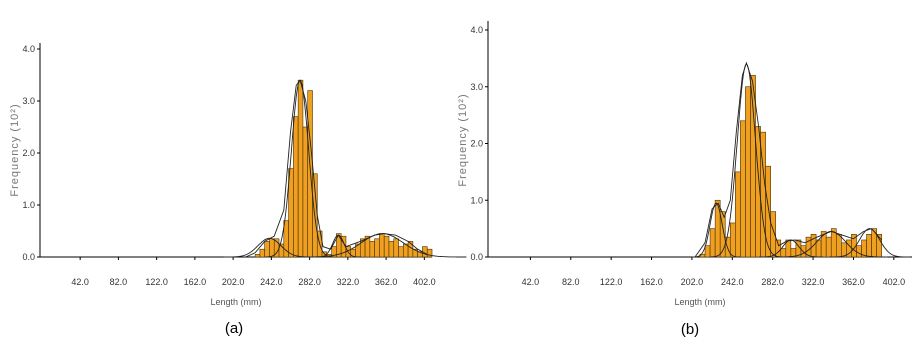  Describe the element at coordinates (234, 328) in the screenshot. I see `panel-caption: (a)` at that location.